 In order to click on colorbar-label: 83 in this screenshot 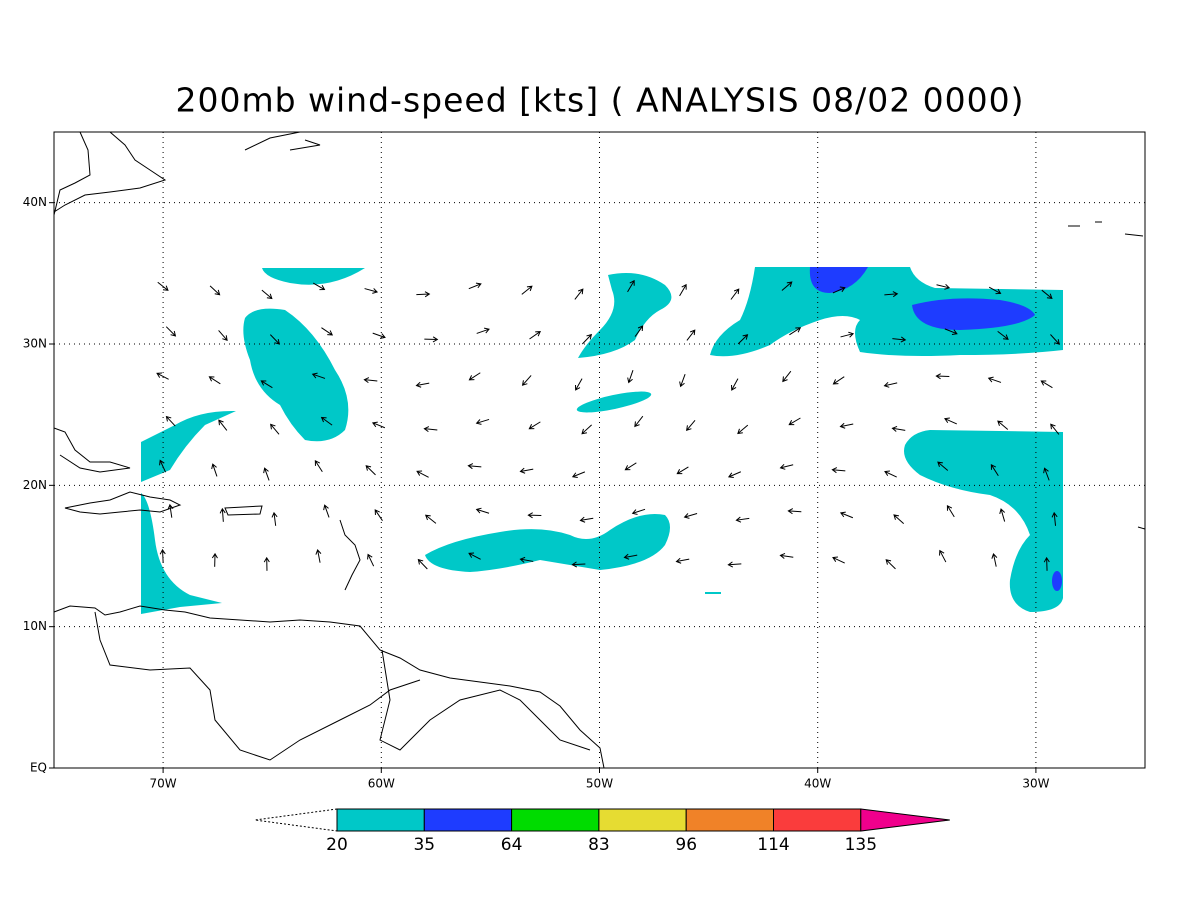, I will do `click(599, 845)`.